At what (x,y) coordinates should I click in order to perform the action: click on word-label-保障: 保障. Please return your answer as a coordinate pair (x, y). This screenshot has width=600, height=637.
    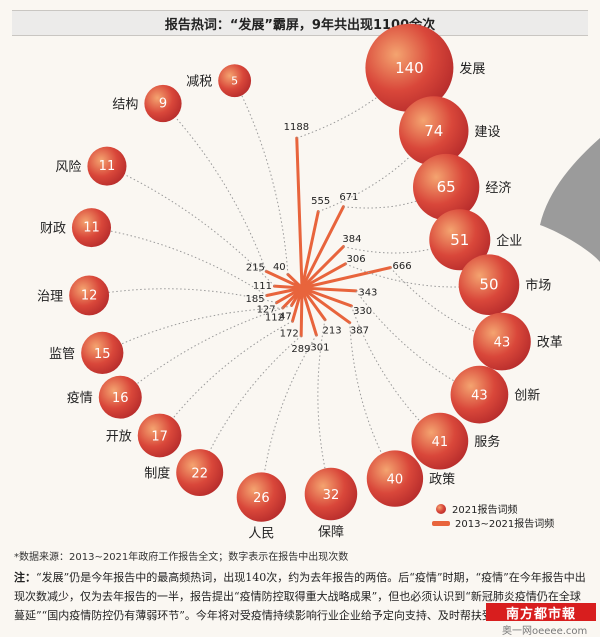
    Looking at the image, I should click on (331, 532).